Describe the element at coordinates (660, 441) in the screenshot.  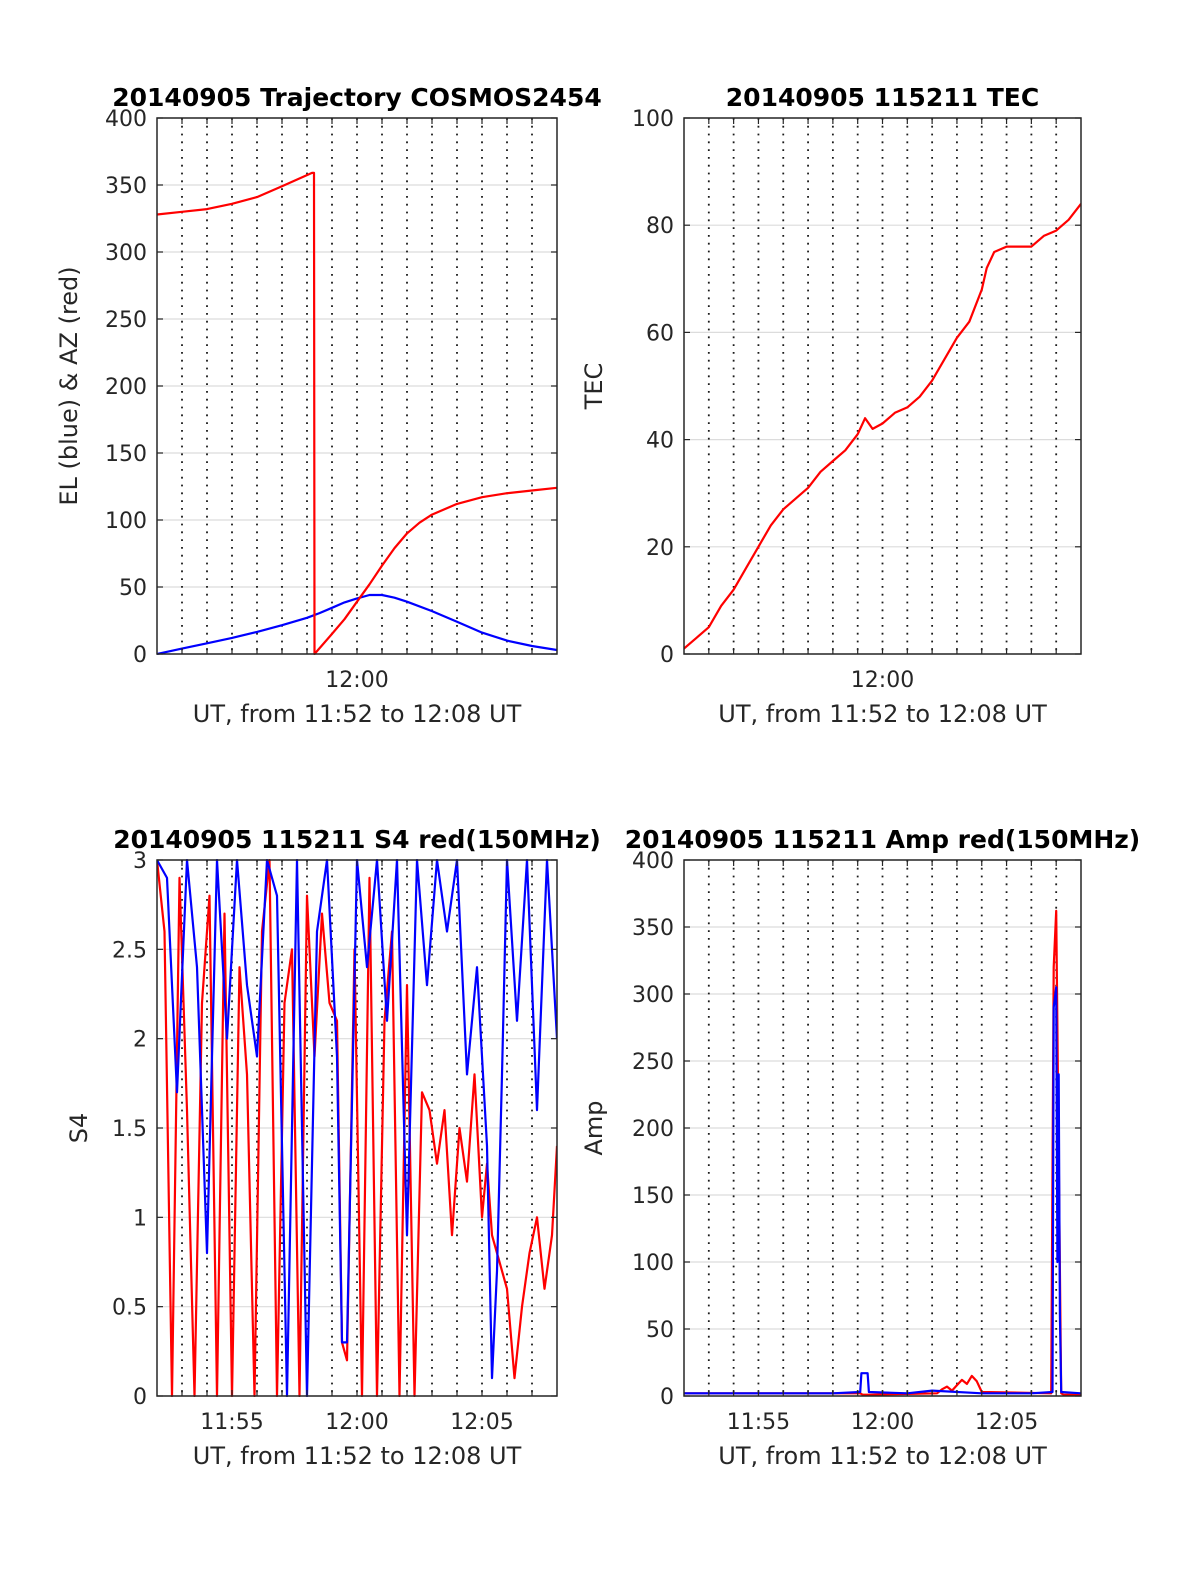
I see `y-tick-label: 40` at that location.